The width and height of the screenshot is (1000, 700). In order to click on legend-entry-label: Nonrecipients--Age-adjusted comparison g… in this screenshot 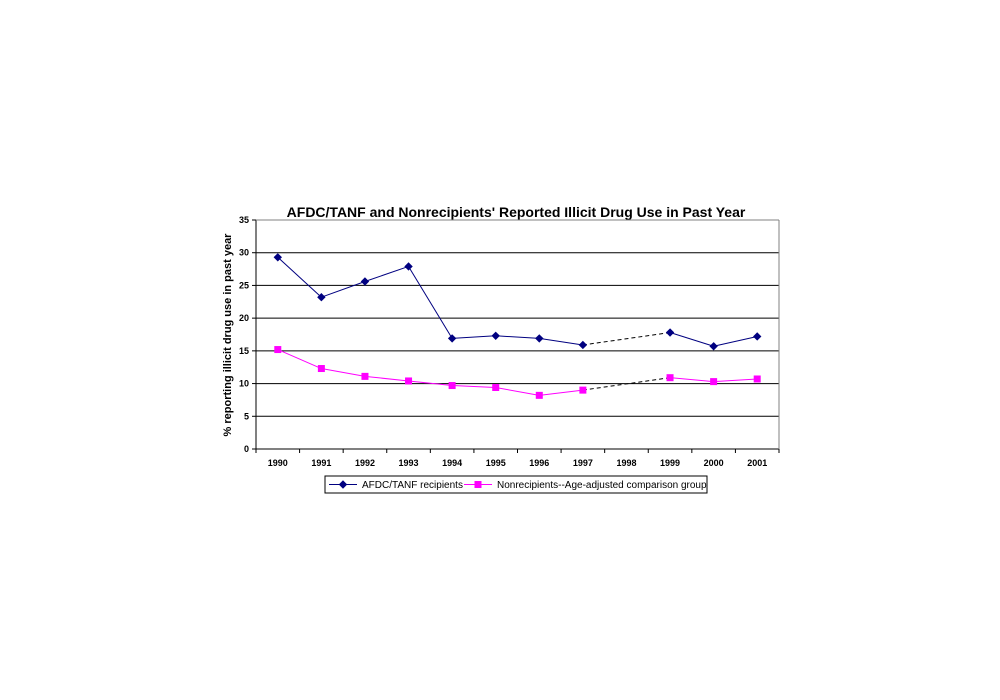, I will do `click(602, 485)`.